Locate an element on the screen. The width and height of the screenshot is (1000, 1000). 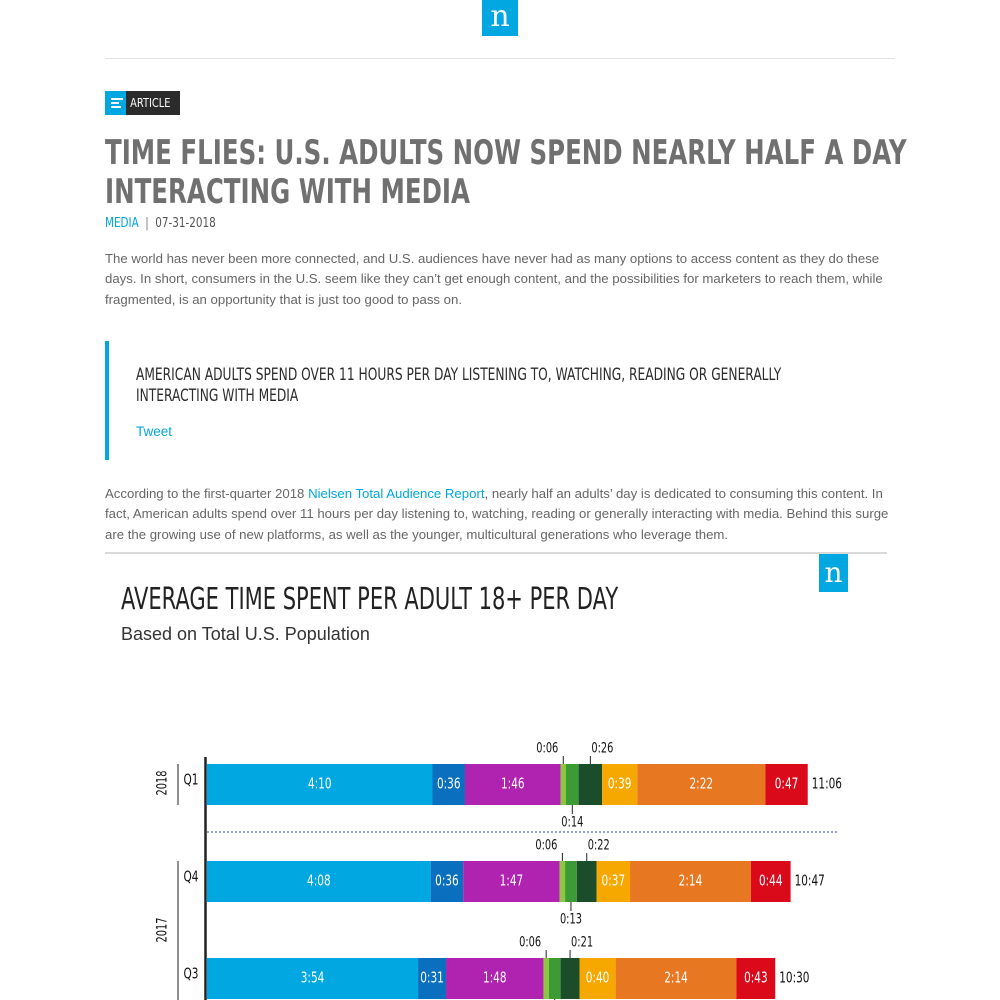
quarter-label: Q1 is located at coordinates (191, 780).